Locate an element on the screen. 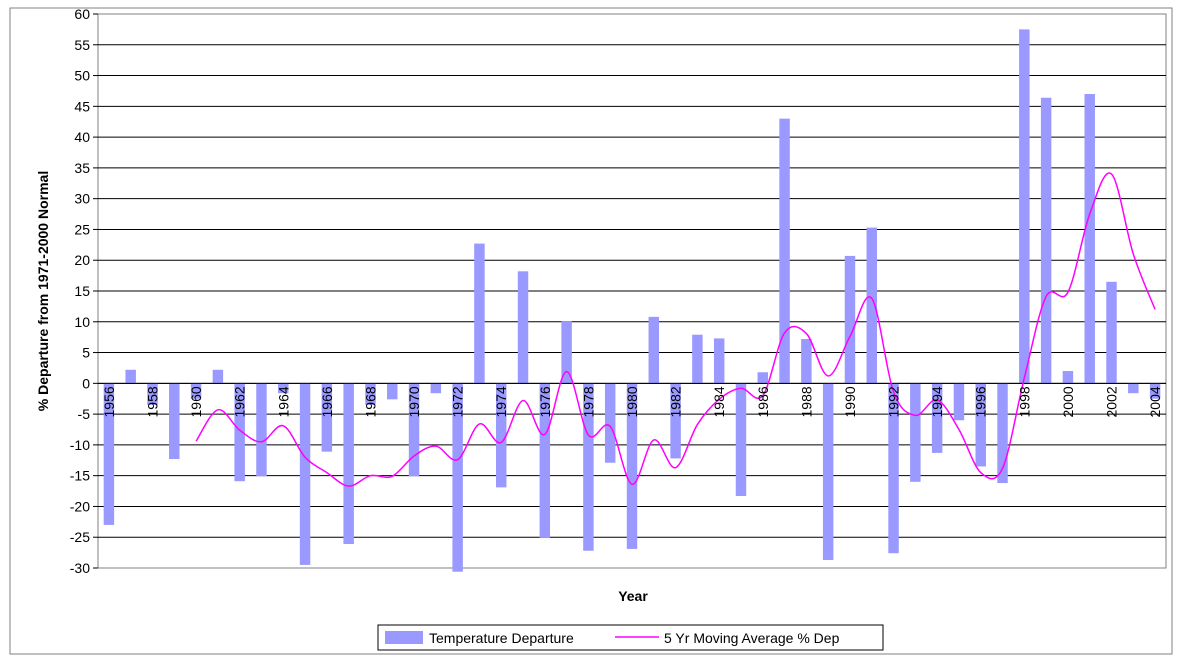 This screenshot has width=1179, height=660. x-tick-label-1982: 1982 is located at coordinates (676, 401).